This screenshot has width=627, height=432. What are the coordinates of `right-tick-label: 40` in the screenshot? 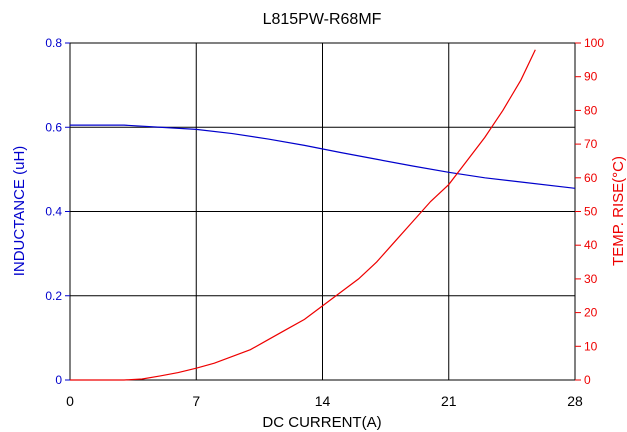 It's located at (591, 245).